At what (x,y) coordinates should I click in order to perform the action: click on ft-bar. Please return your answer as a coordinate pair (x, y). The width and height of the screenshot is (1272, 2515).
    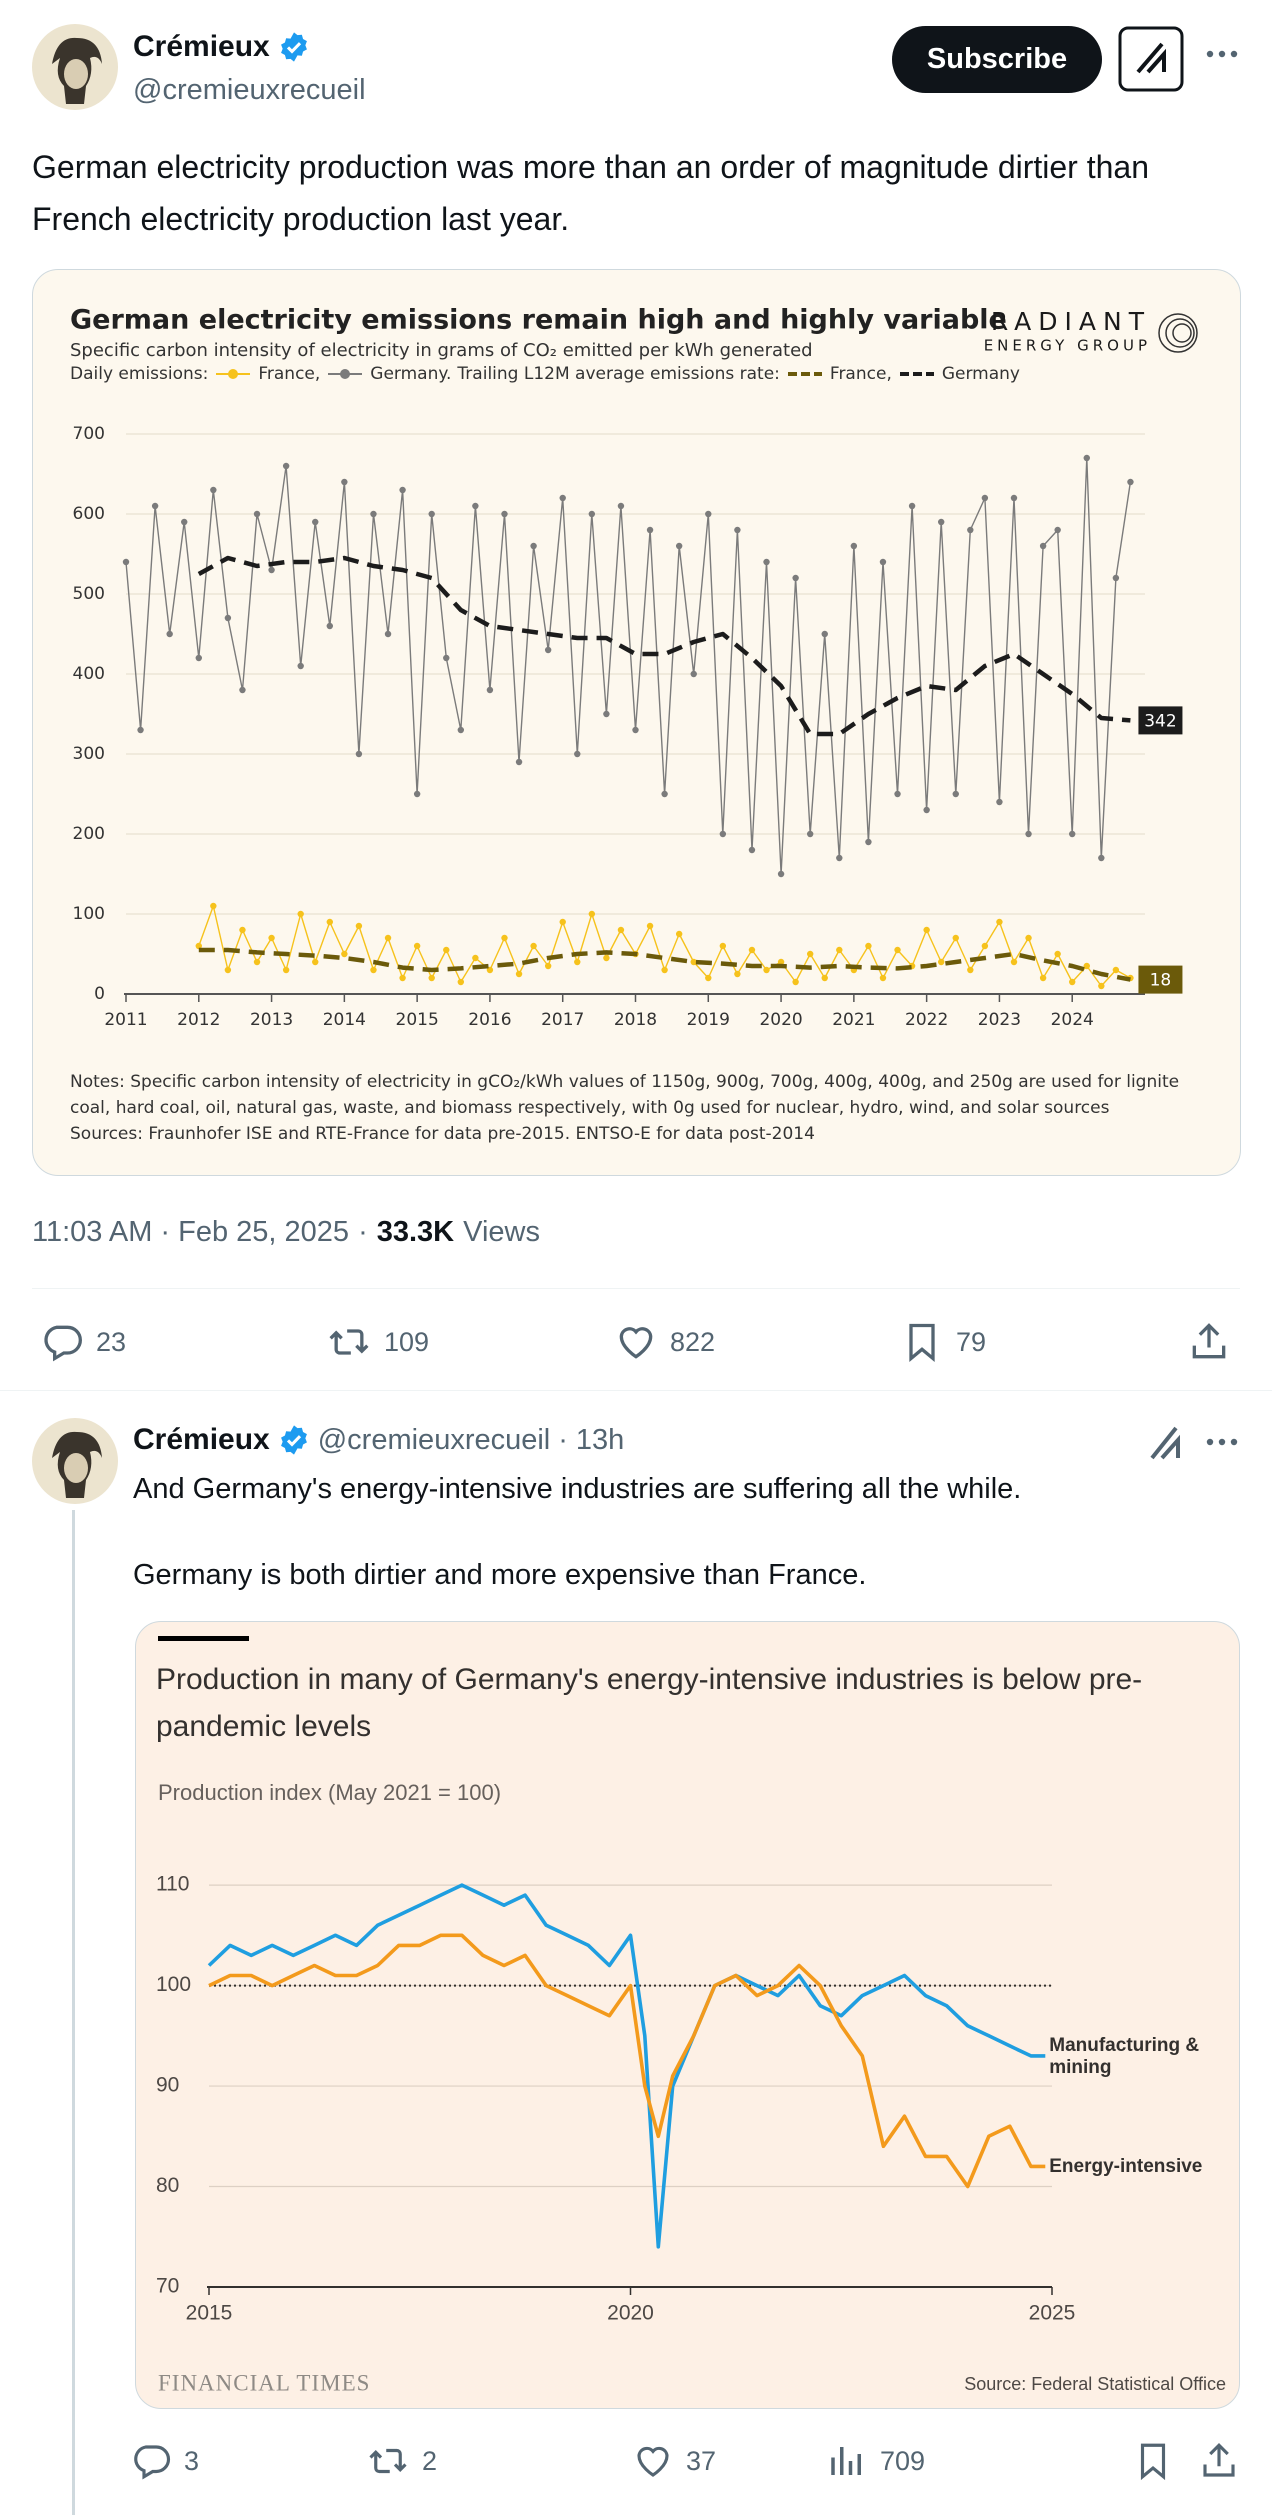
    Looking at the image, I should click on (203, 1638).